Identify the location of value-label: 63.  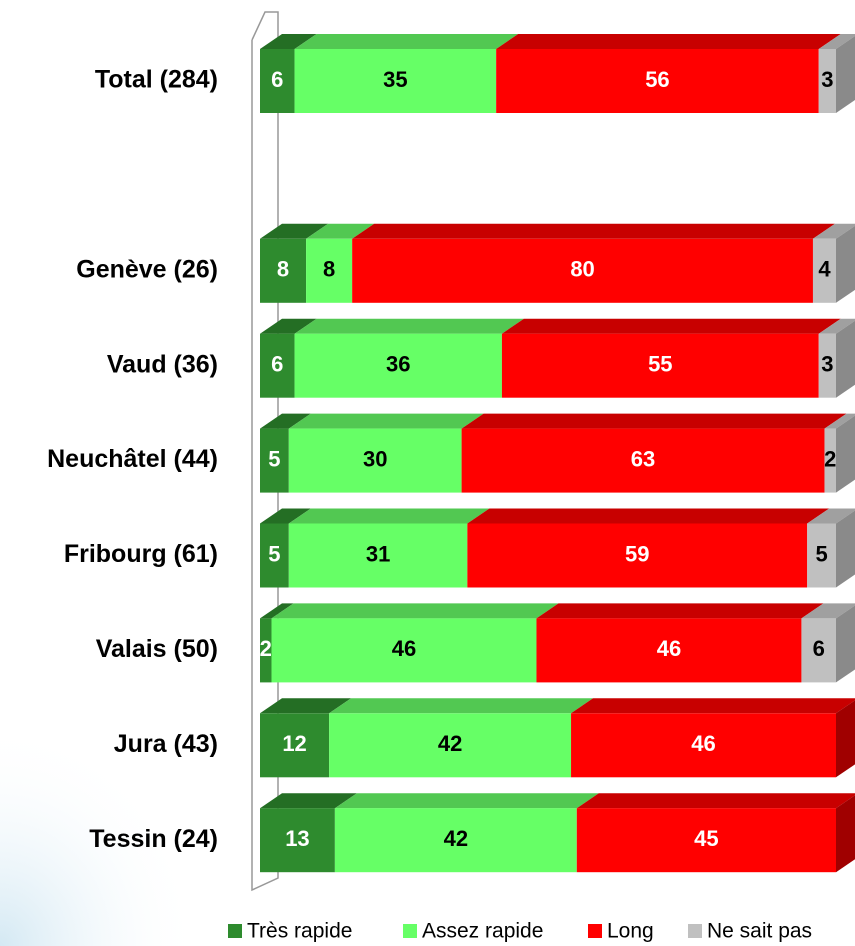
(643, 458).